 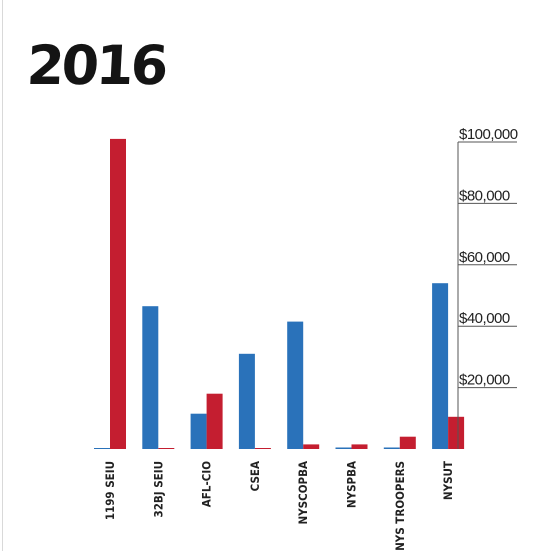 What do you see at coordinates (448, 480) in the screenshot?
I see `category-label: NYSUT` at bounding box center [448, 480].